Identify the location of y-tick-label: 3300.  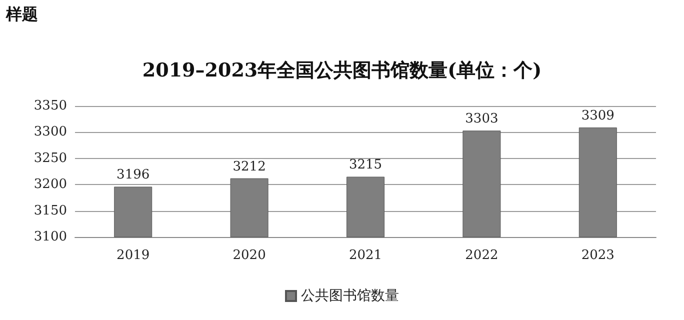
(50, 132).